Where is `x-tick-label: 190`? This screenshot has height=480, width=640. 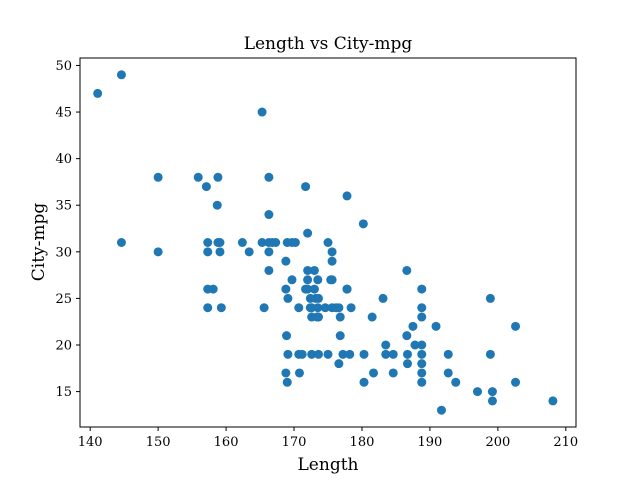 x-tick-label: 190 is located at coordinates (430, 442).